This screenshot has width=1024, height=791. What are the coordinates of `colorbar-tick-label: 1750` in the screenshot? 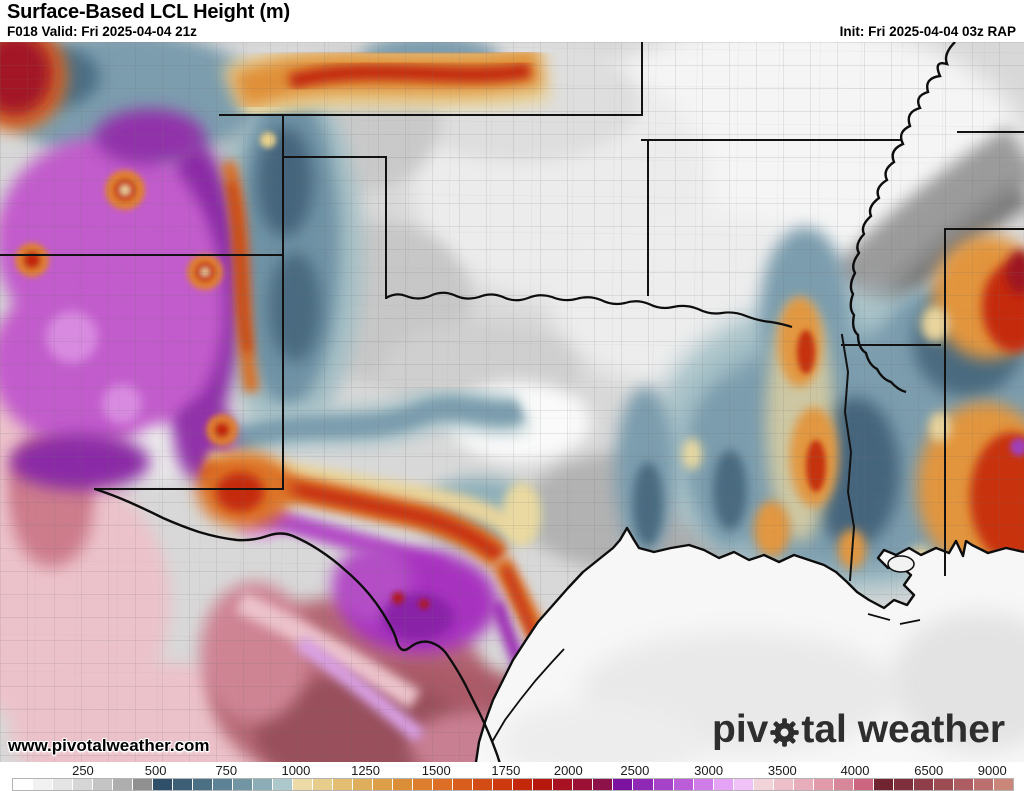 It's located at (506, 770).